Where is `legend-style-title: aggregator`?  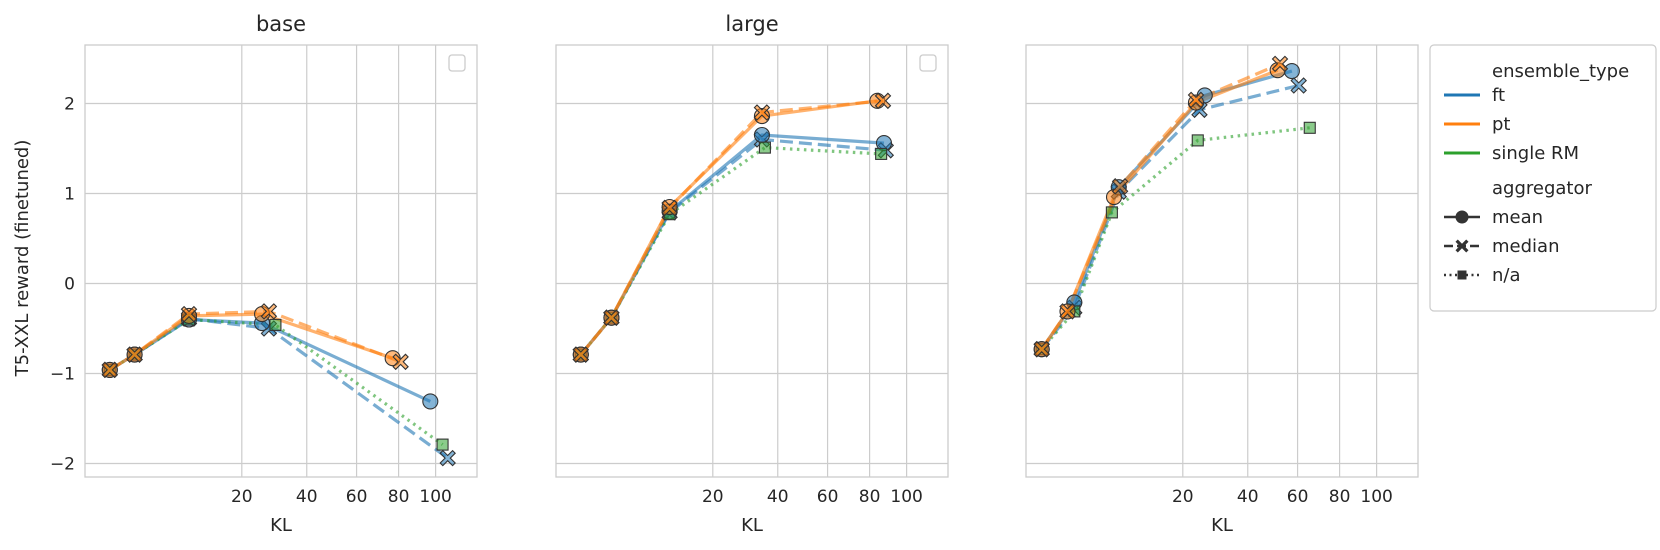
legend-style-title: aggregator is located at coordinates (1542, 188).